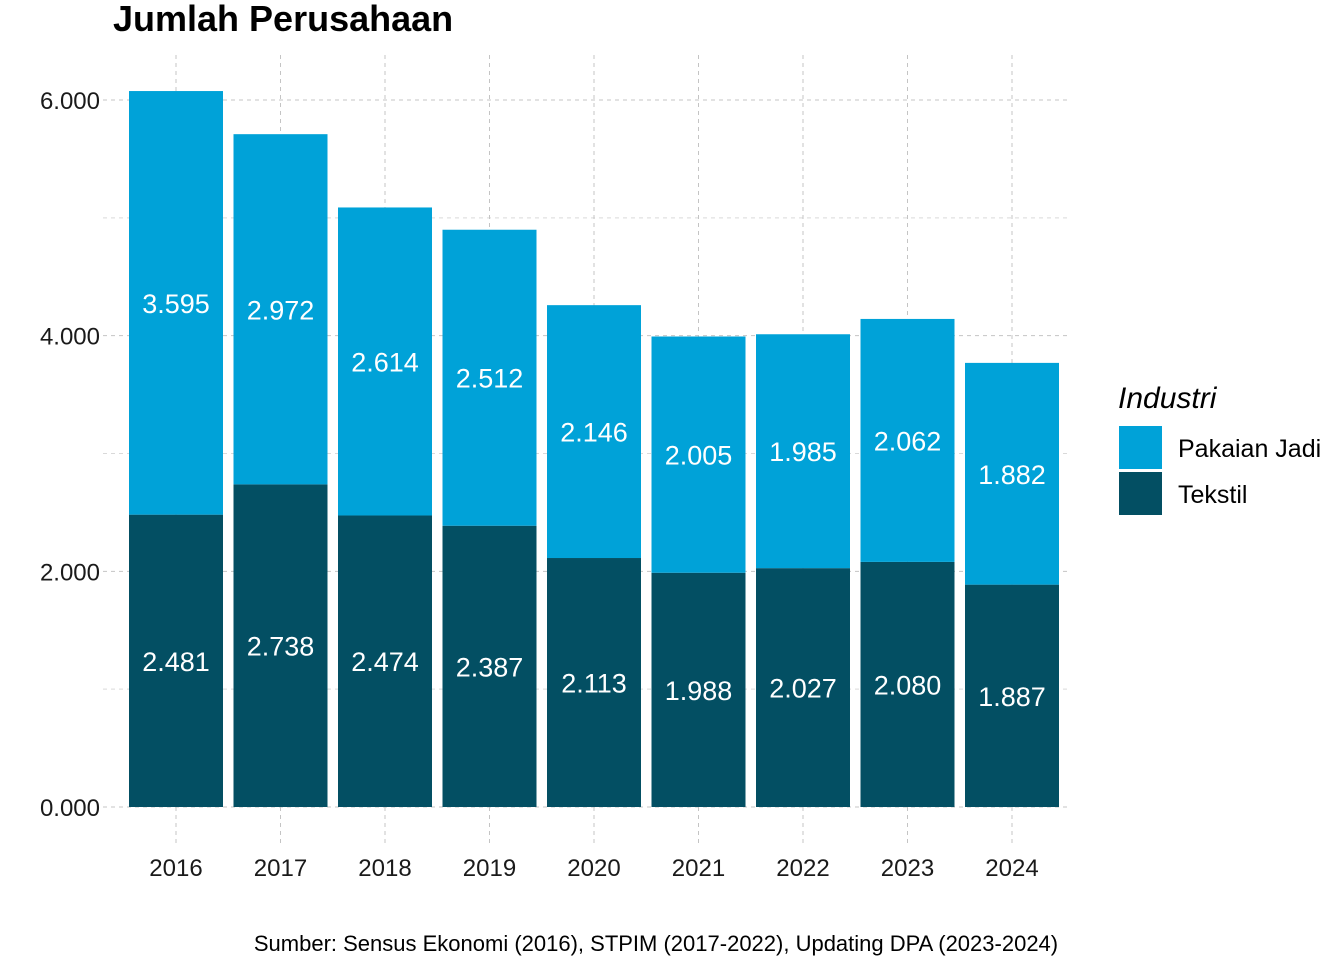  Describe the element at coordinates (384, 868) in the screenshot. I see `x-tick-label: 2018` at that location.